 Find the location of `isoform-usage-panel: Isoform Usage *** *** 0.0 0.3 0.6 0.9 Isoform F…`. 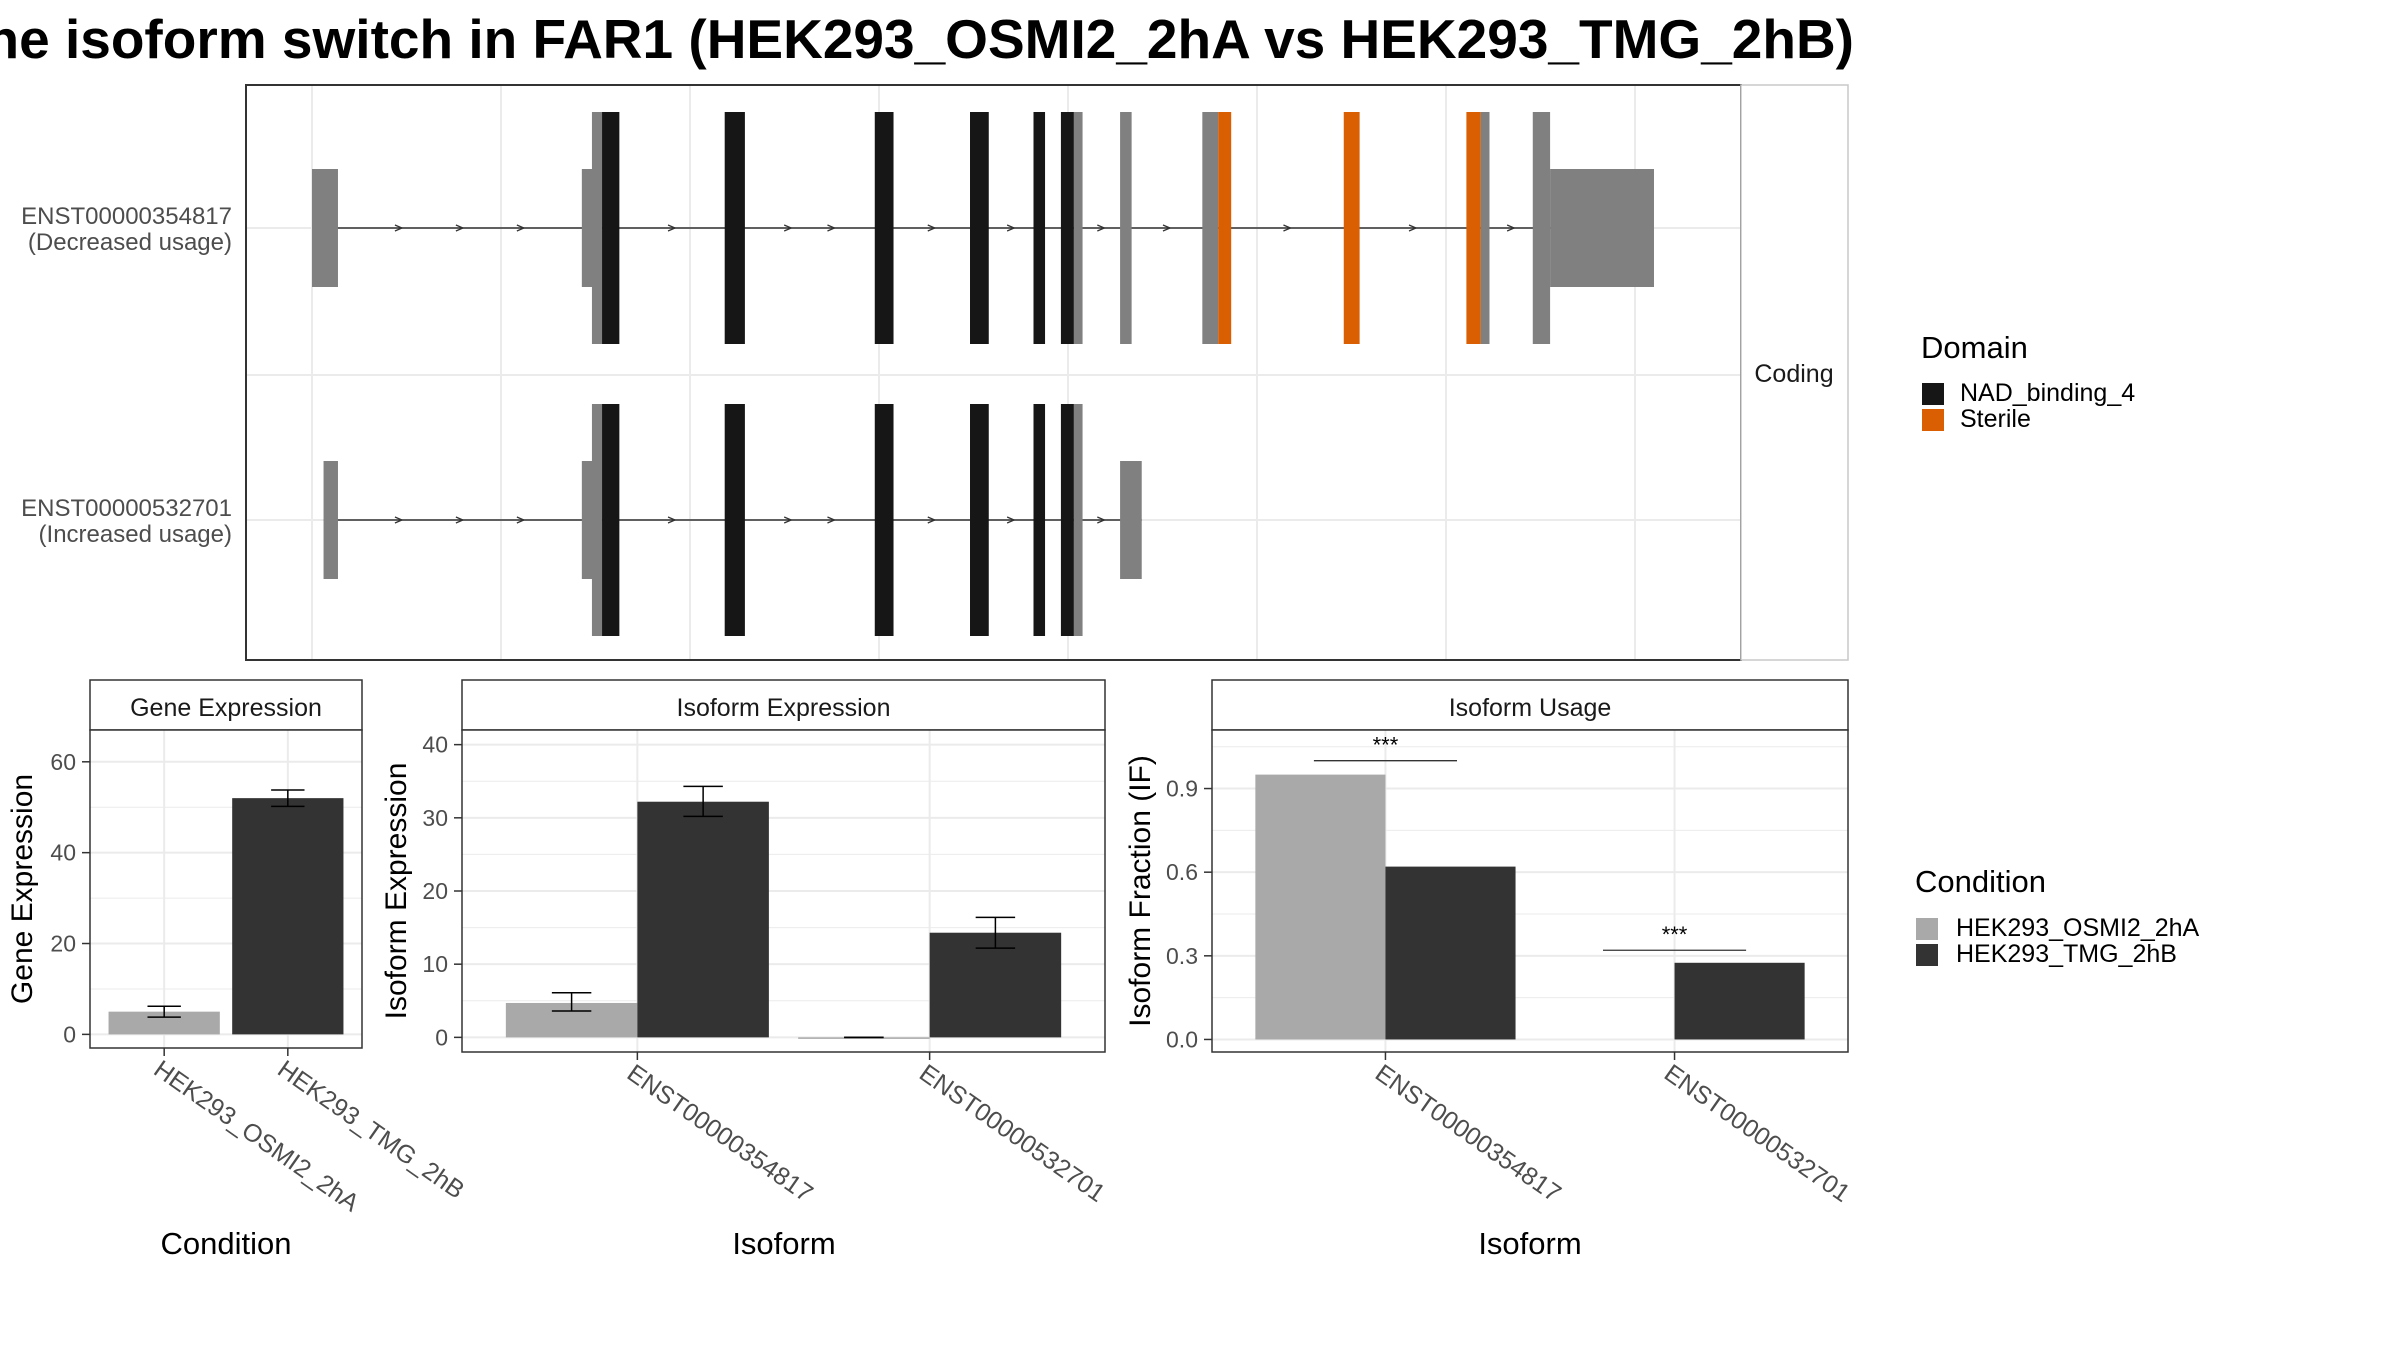

isoform-usage-panel: Isoform Usage *** *** 0.0 0.3 0.6 0.9 Isoform F… is located at coordinates (1489, 970).